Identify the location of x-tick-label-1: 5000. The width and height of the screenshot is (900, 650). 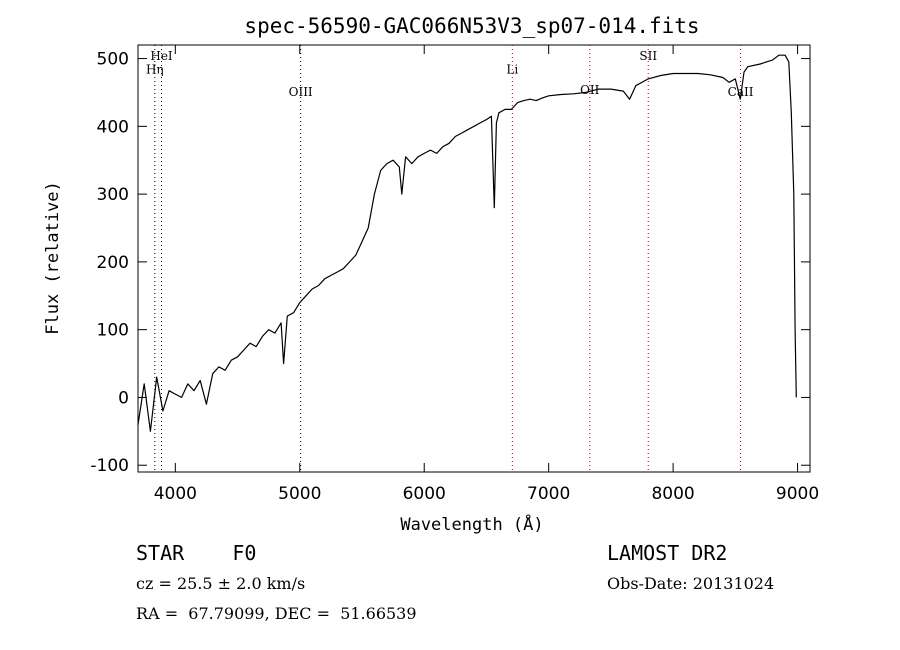
(299, 494).